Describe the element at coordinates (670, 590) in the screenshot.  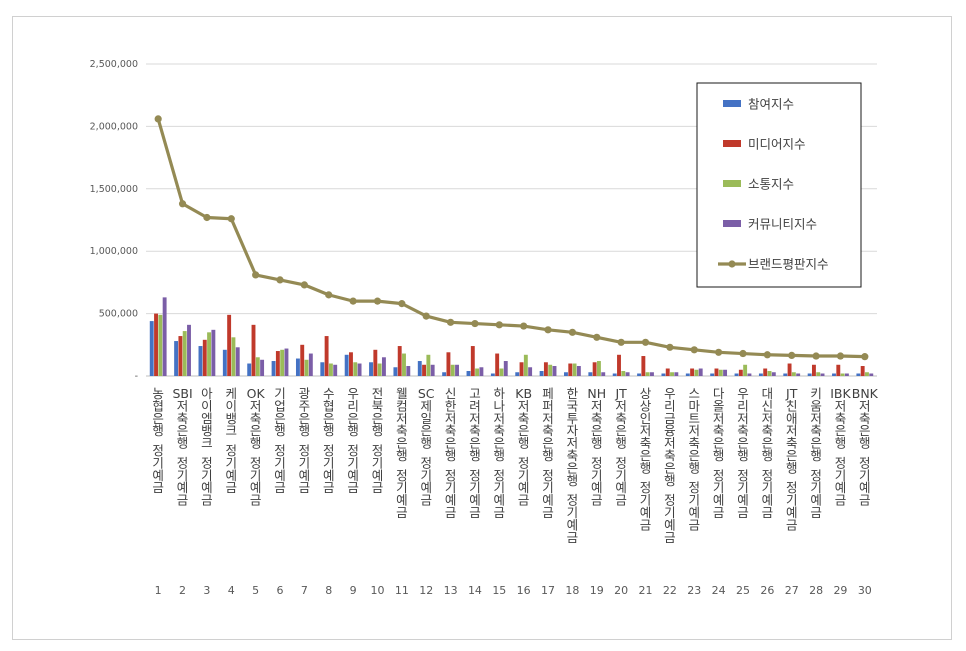
I see `rank-number: 22` at that location.